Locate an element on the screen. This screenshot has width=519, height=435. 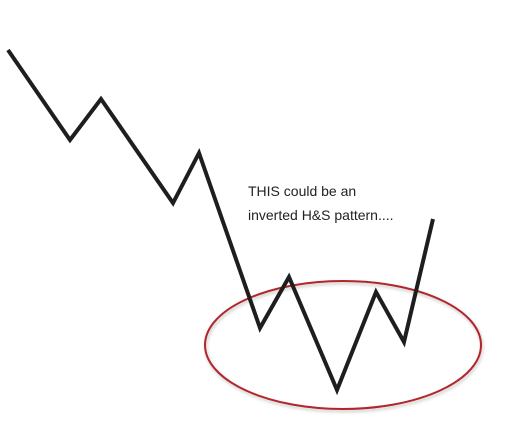
annotation-line: THIS could be an is located at coordinates (302, 191).